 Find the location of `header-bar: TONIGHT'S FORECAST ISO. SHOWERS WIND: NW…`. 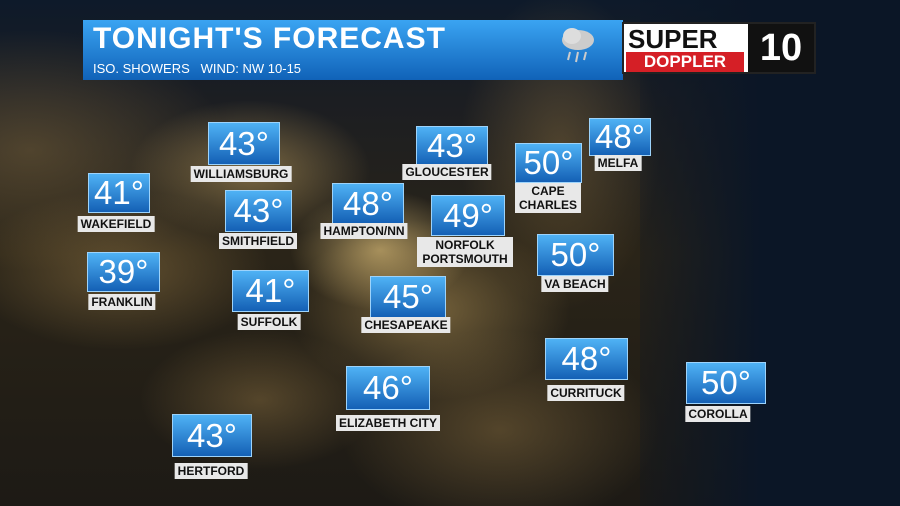

header-bar: TONIGHT'S FORECAST ISO. SHOWERS WIND: NW… is located at coordinates (353, 50).